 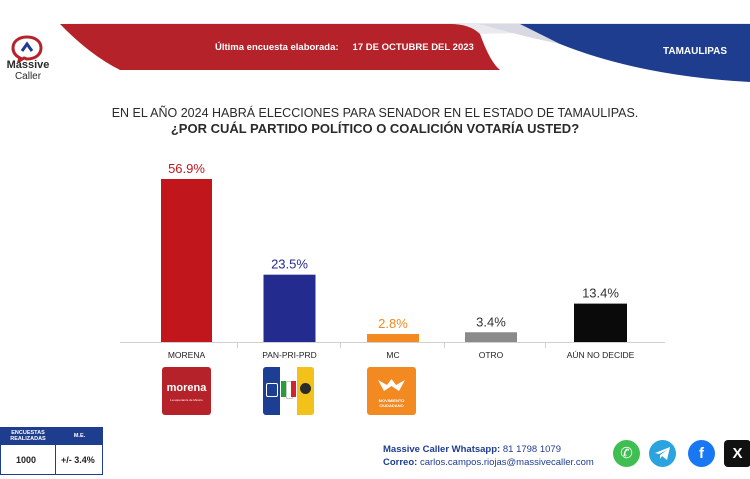 What do you see at coordinates (28, 76) in the screenshot?
I see `brand-name-line2: Caller` at bounding box center [28, 76].